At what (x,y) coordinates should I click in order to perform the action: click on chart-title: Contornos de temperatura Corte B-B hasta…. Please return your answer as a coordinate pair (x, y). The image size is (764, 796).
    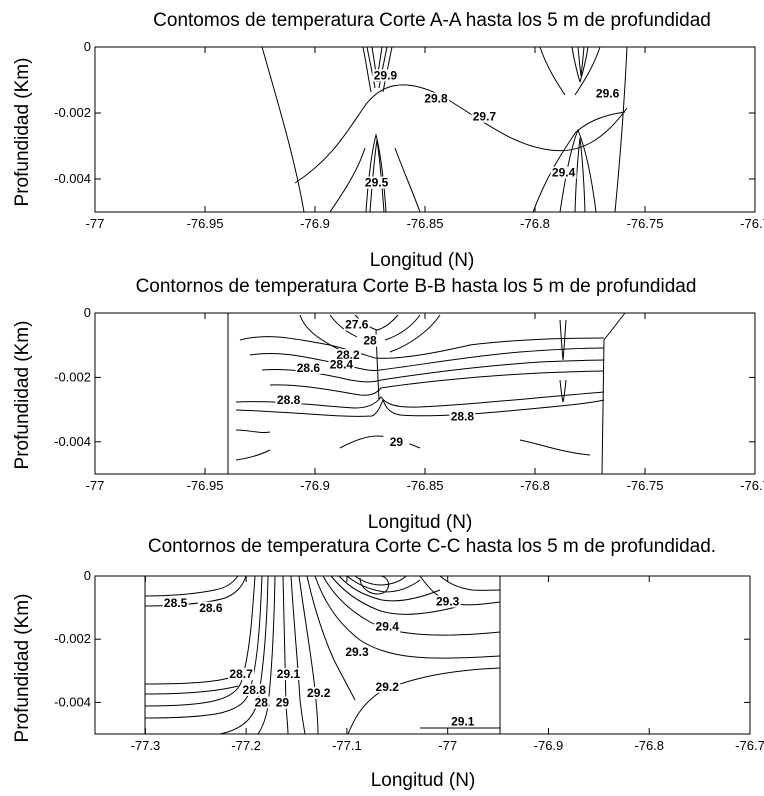
    Looking at the image, I should click on (416, 286).